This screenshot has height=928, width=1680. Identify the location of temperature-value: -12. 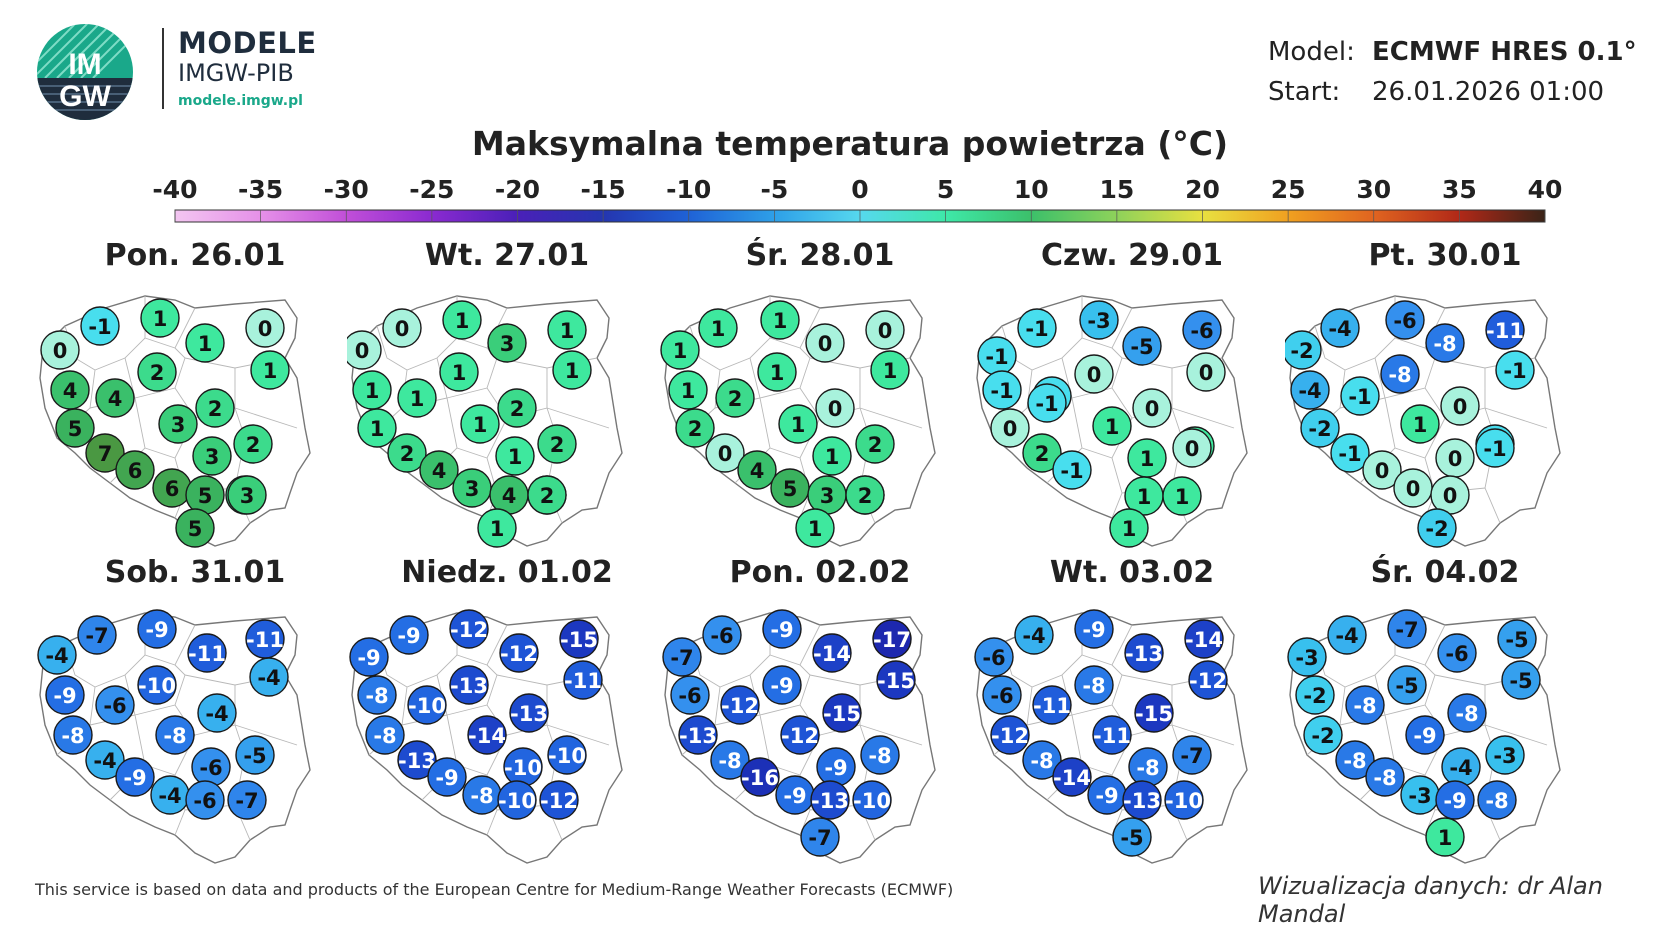
(1010, 736).